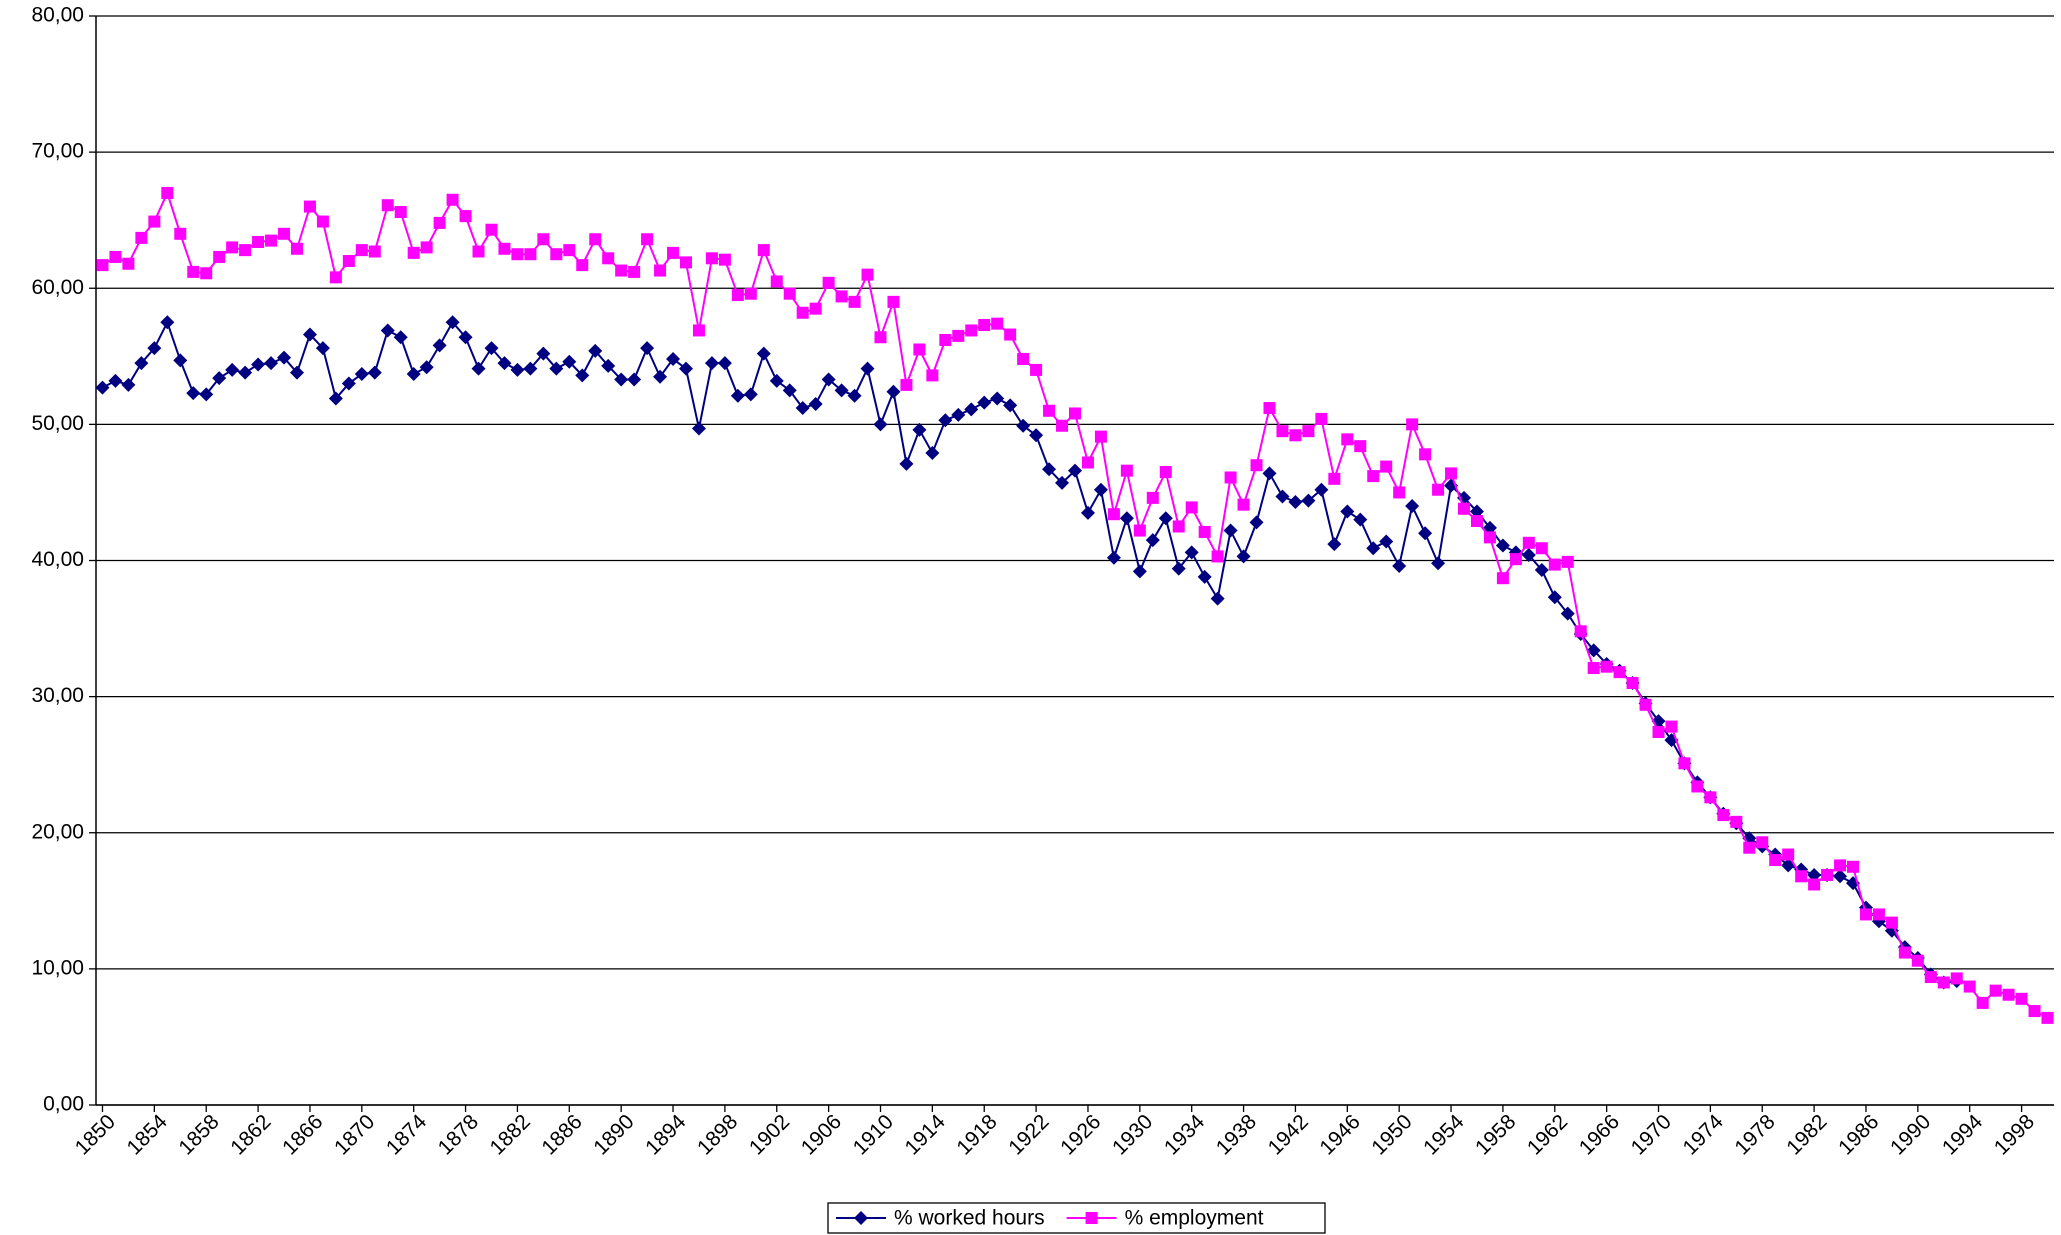 The width and height of the screenshot is (2061, 1235). I want to click on x-tick-label: 1982, so click(1806, 1134).